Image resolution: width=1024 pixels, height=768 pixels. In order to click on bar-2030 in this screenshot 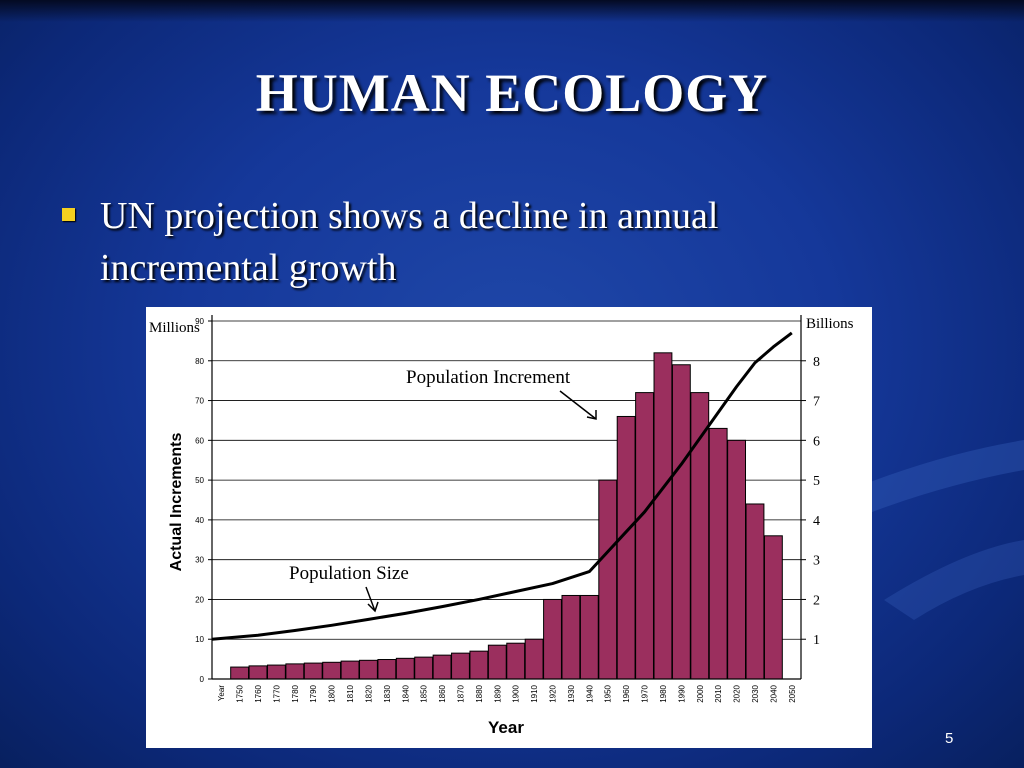, I will do `click(755, 591)`.